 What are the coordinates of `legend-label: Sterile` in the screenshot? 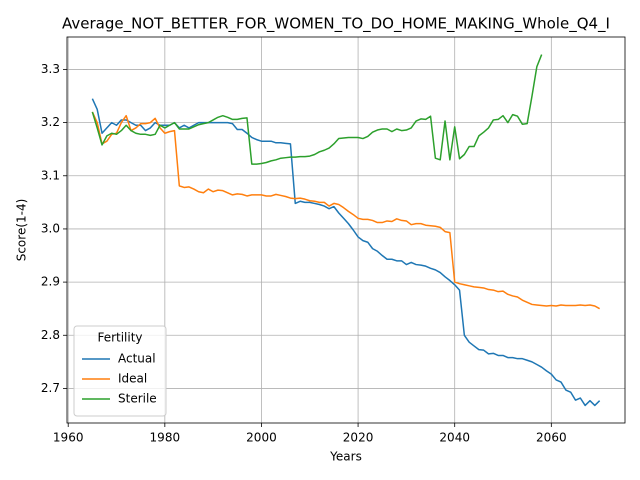 It's located at (137, 399).